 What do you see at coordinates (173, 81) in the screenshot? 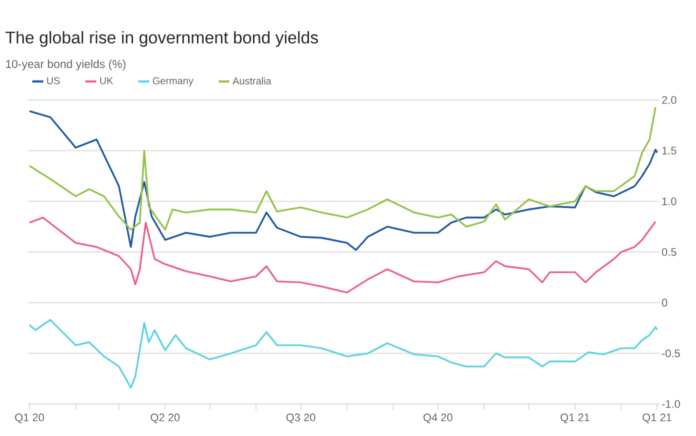
I see `legend-label: Germany` at bounding box center [173, 81].